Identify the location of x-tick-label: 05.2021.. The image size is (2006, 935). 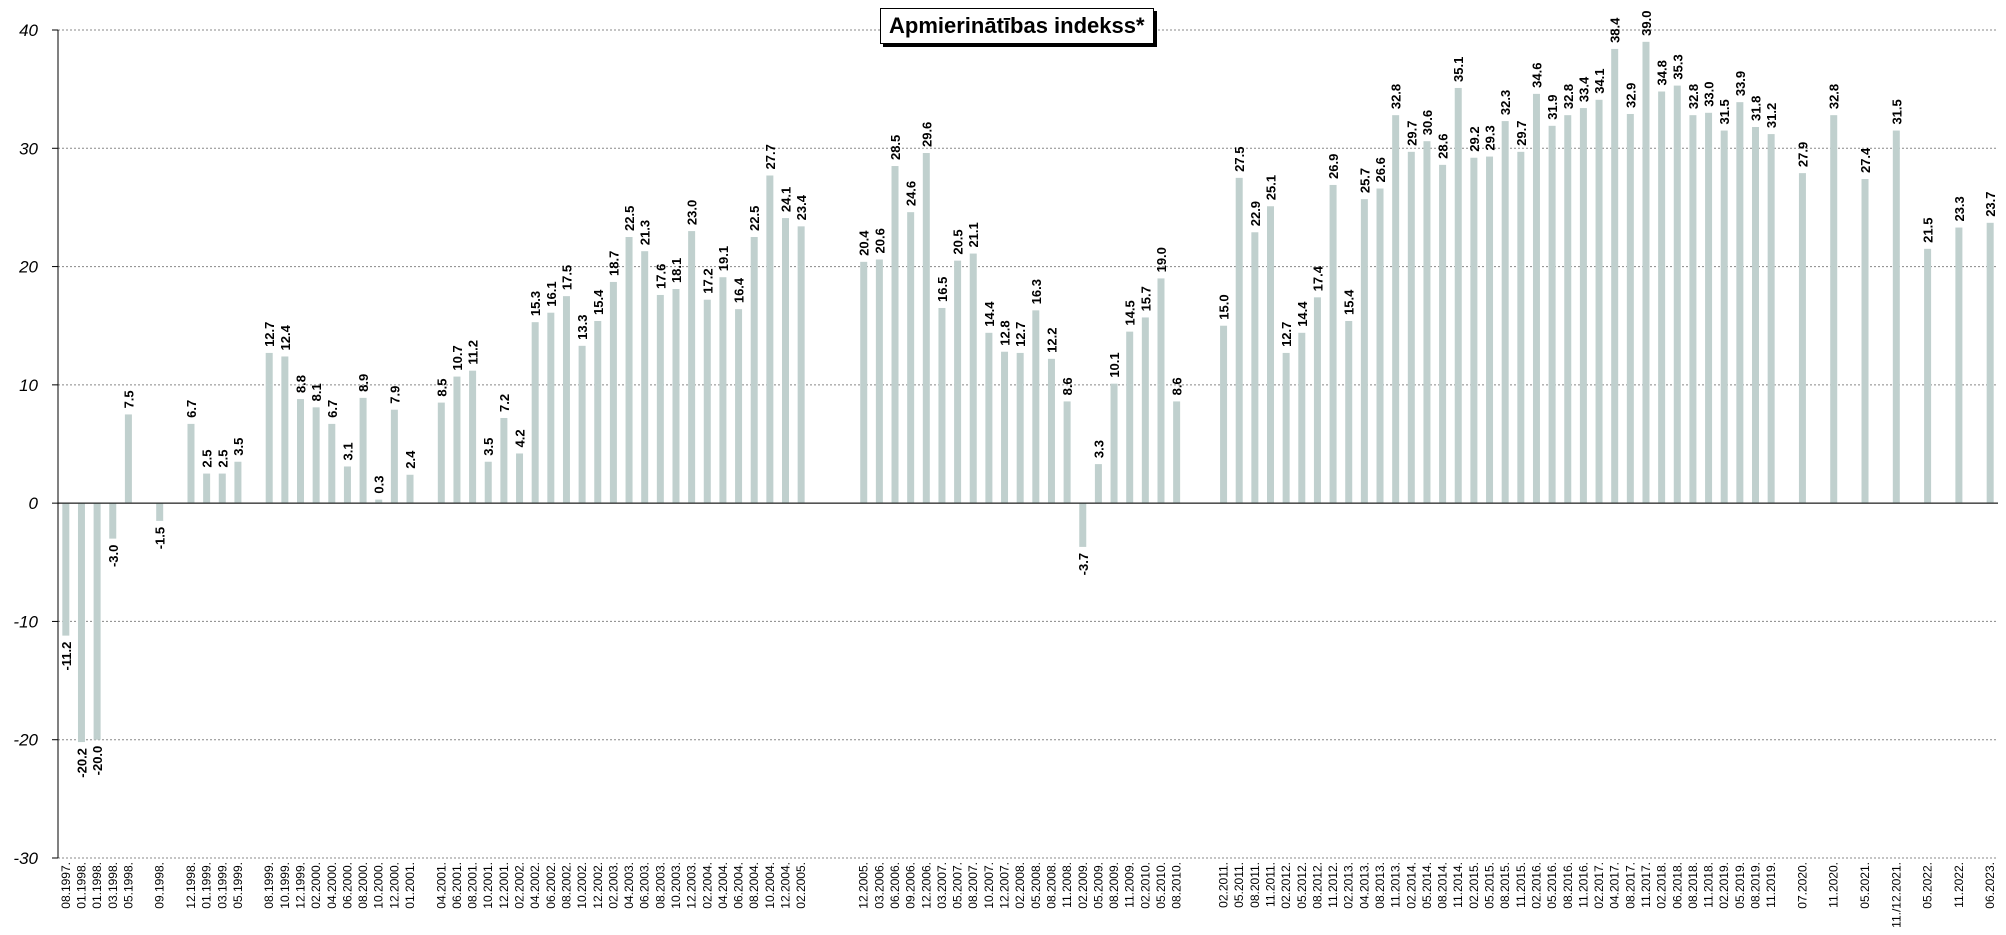
(1865, 885).